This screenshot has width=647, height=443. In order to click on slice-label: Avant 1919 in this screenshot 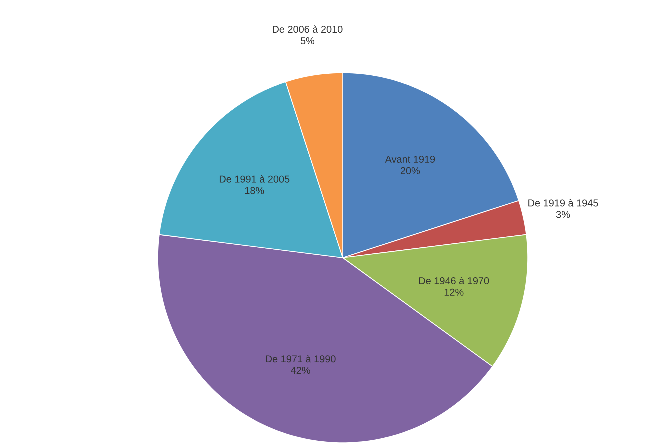, I will do `click(410, 159)`.